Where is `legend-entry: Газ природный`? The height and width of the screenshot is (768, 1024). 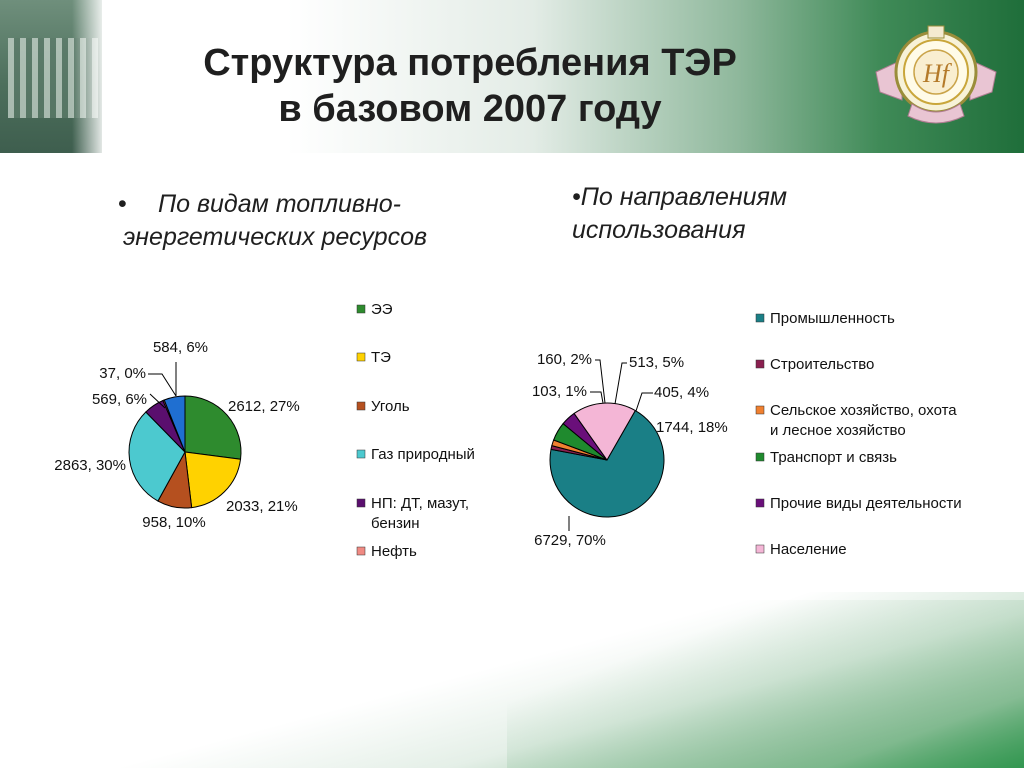
legend-entry: Газ природный is located at coordinates (423, 454).